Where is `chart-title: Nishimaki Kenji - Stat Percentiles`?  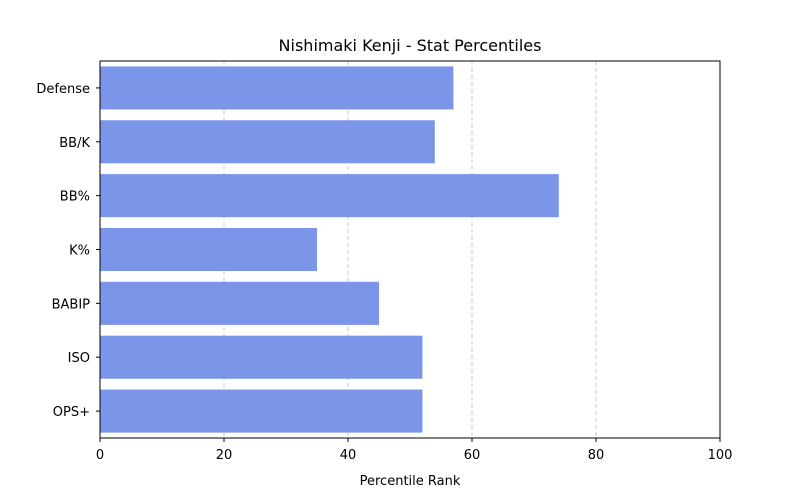
chart-title: Nishimaki Kenji - Stat Percentiles is located at coordinates (410, 45).